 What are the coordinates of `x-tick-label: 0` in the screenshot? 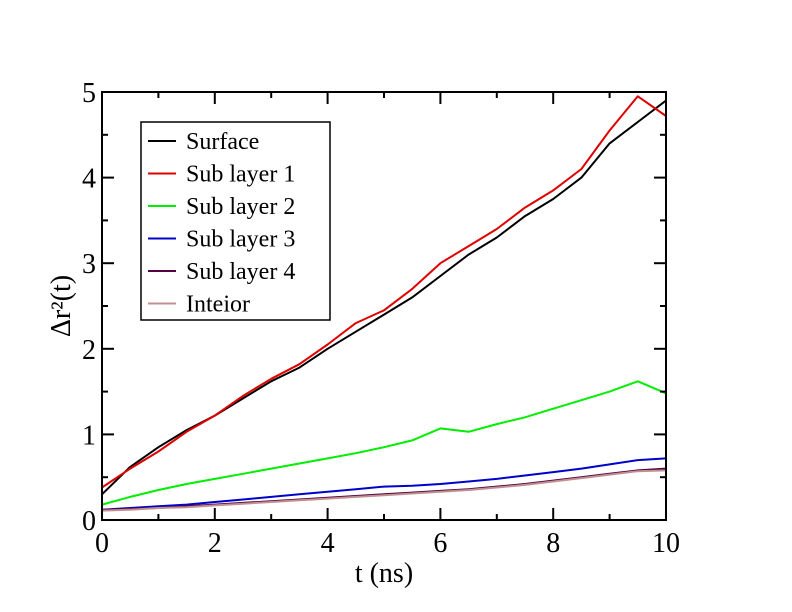 It's located at (102, 543).